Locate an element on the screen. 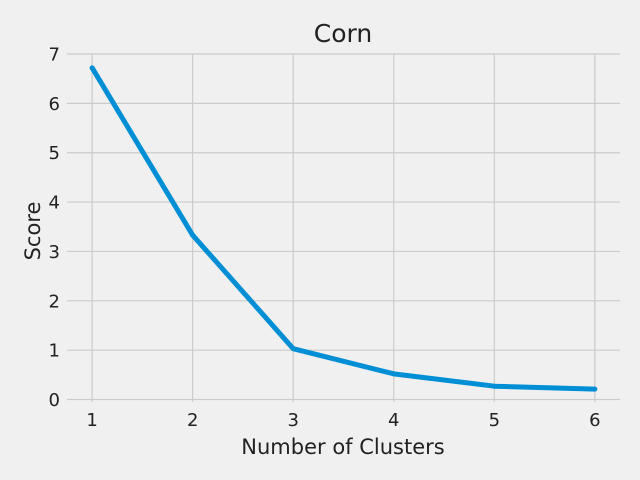 This screenshot has height=480, width=640. y-tick-label: 7 is located at coordinates (54, 55).